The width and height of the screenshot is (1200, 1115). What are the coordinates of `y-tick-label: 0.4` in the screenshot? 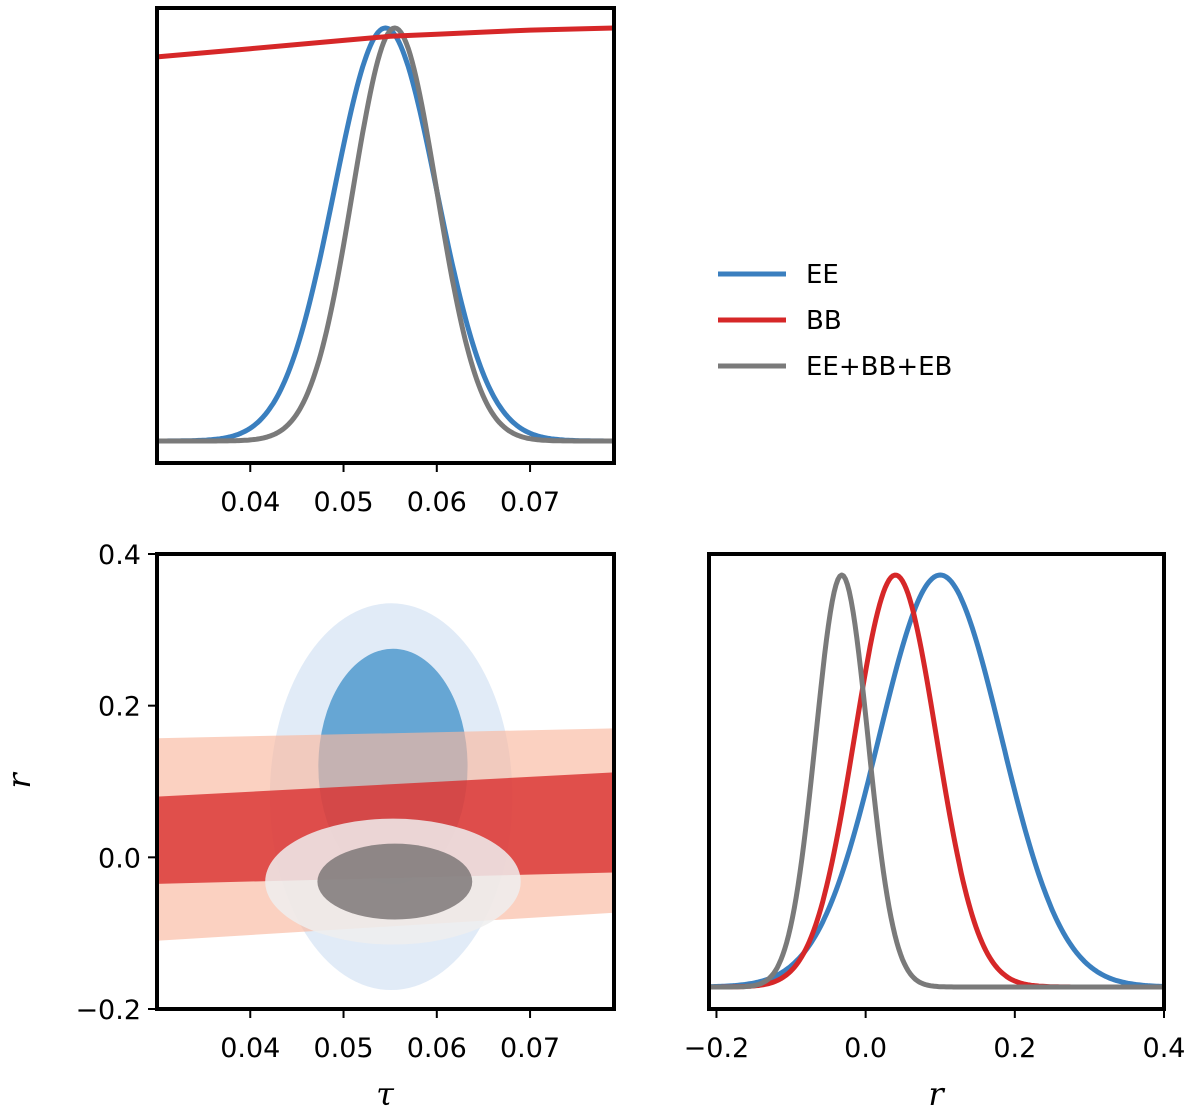 It's located at (119, 555).